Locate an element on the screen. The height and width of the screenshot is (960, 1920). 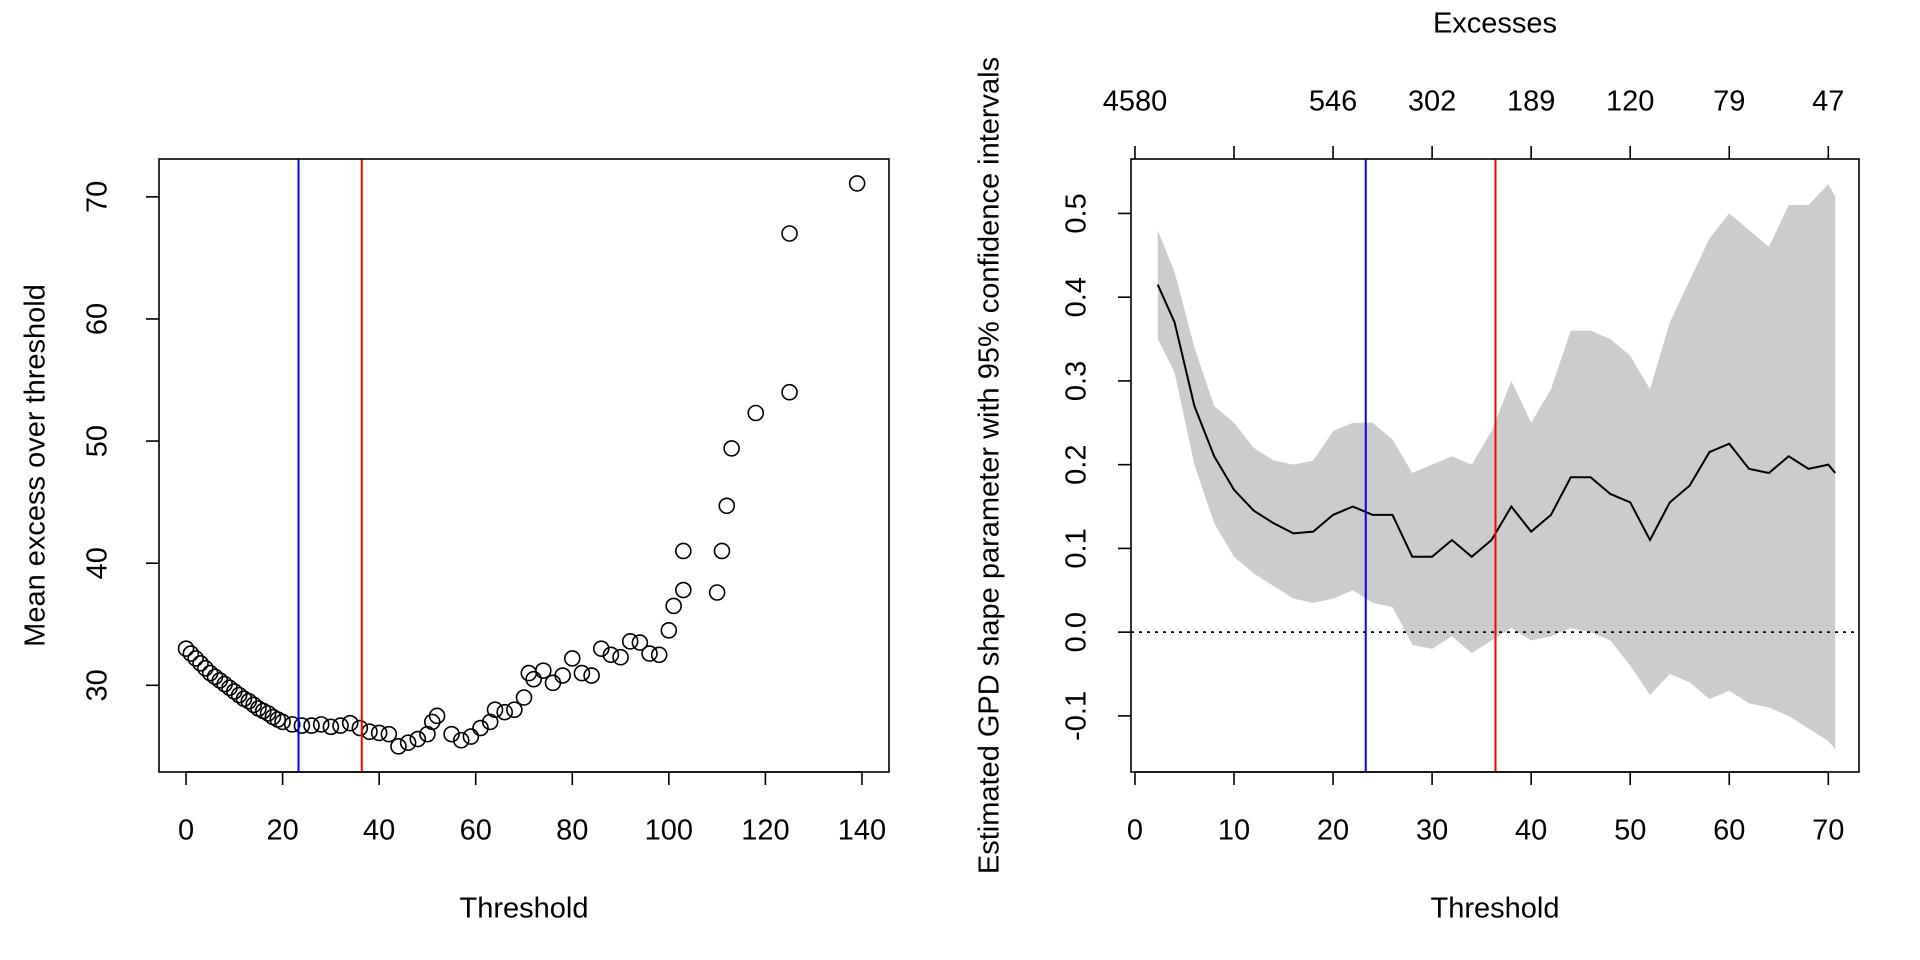
y-tick-label: 0.2 is located at coordinates (1077, 464).